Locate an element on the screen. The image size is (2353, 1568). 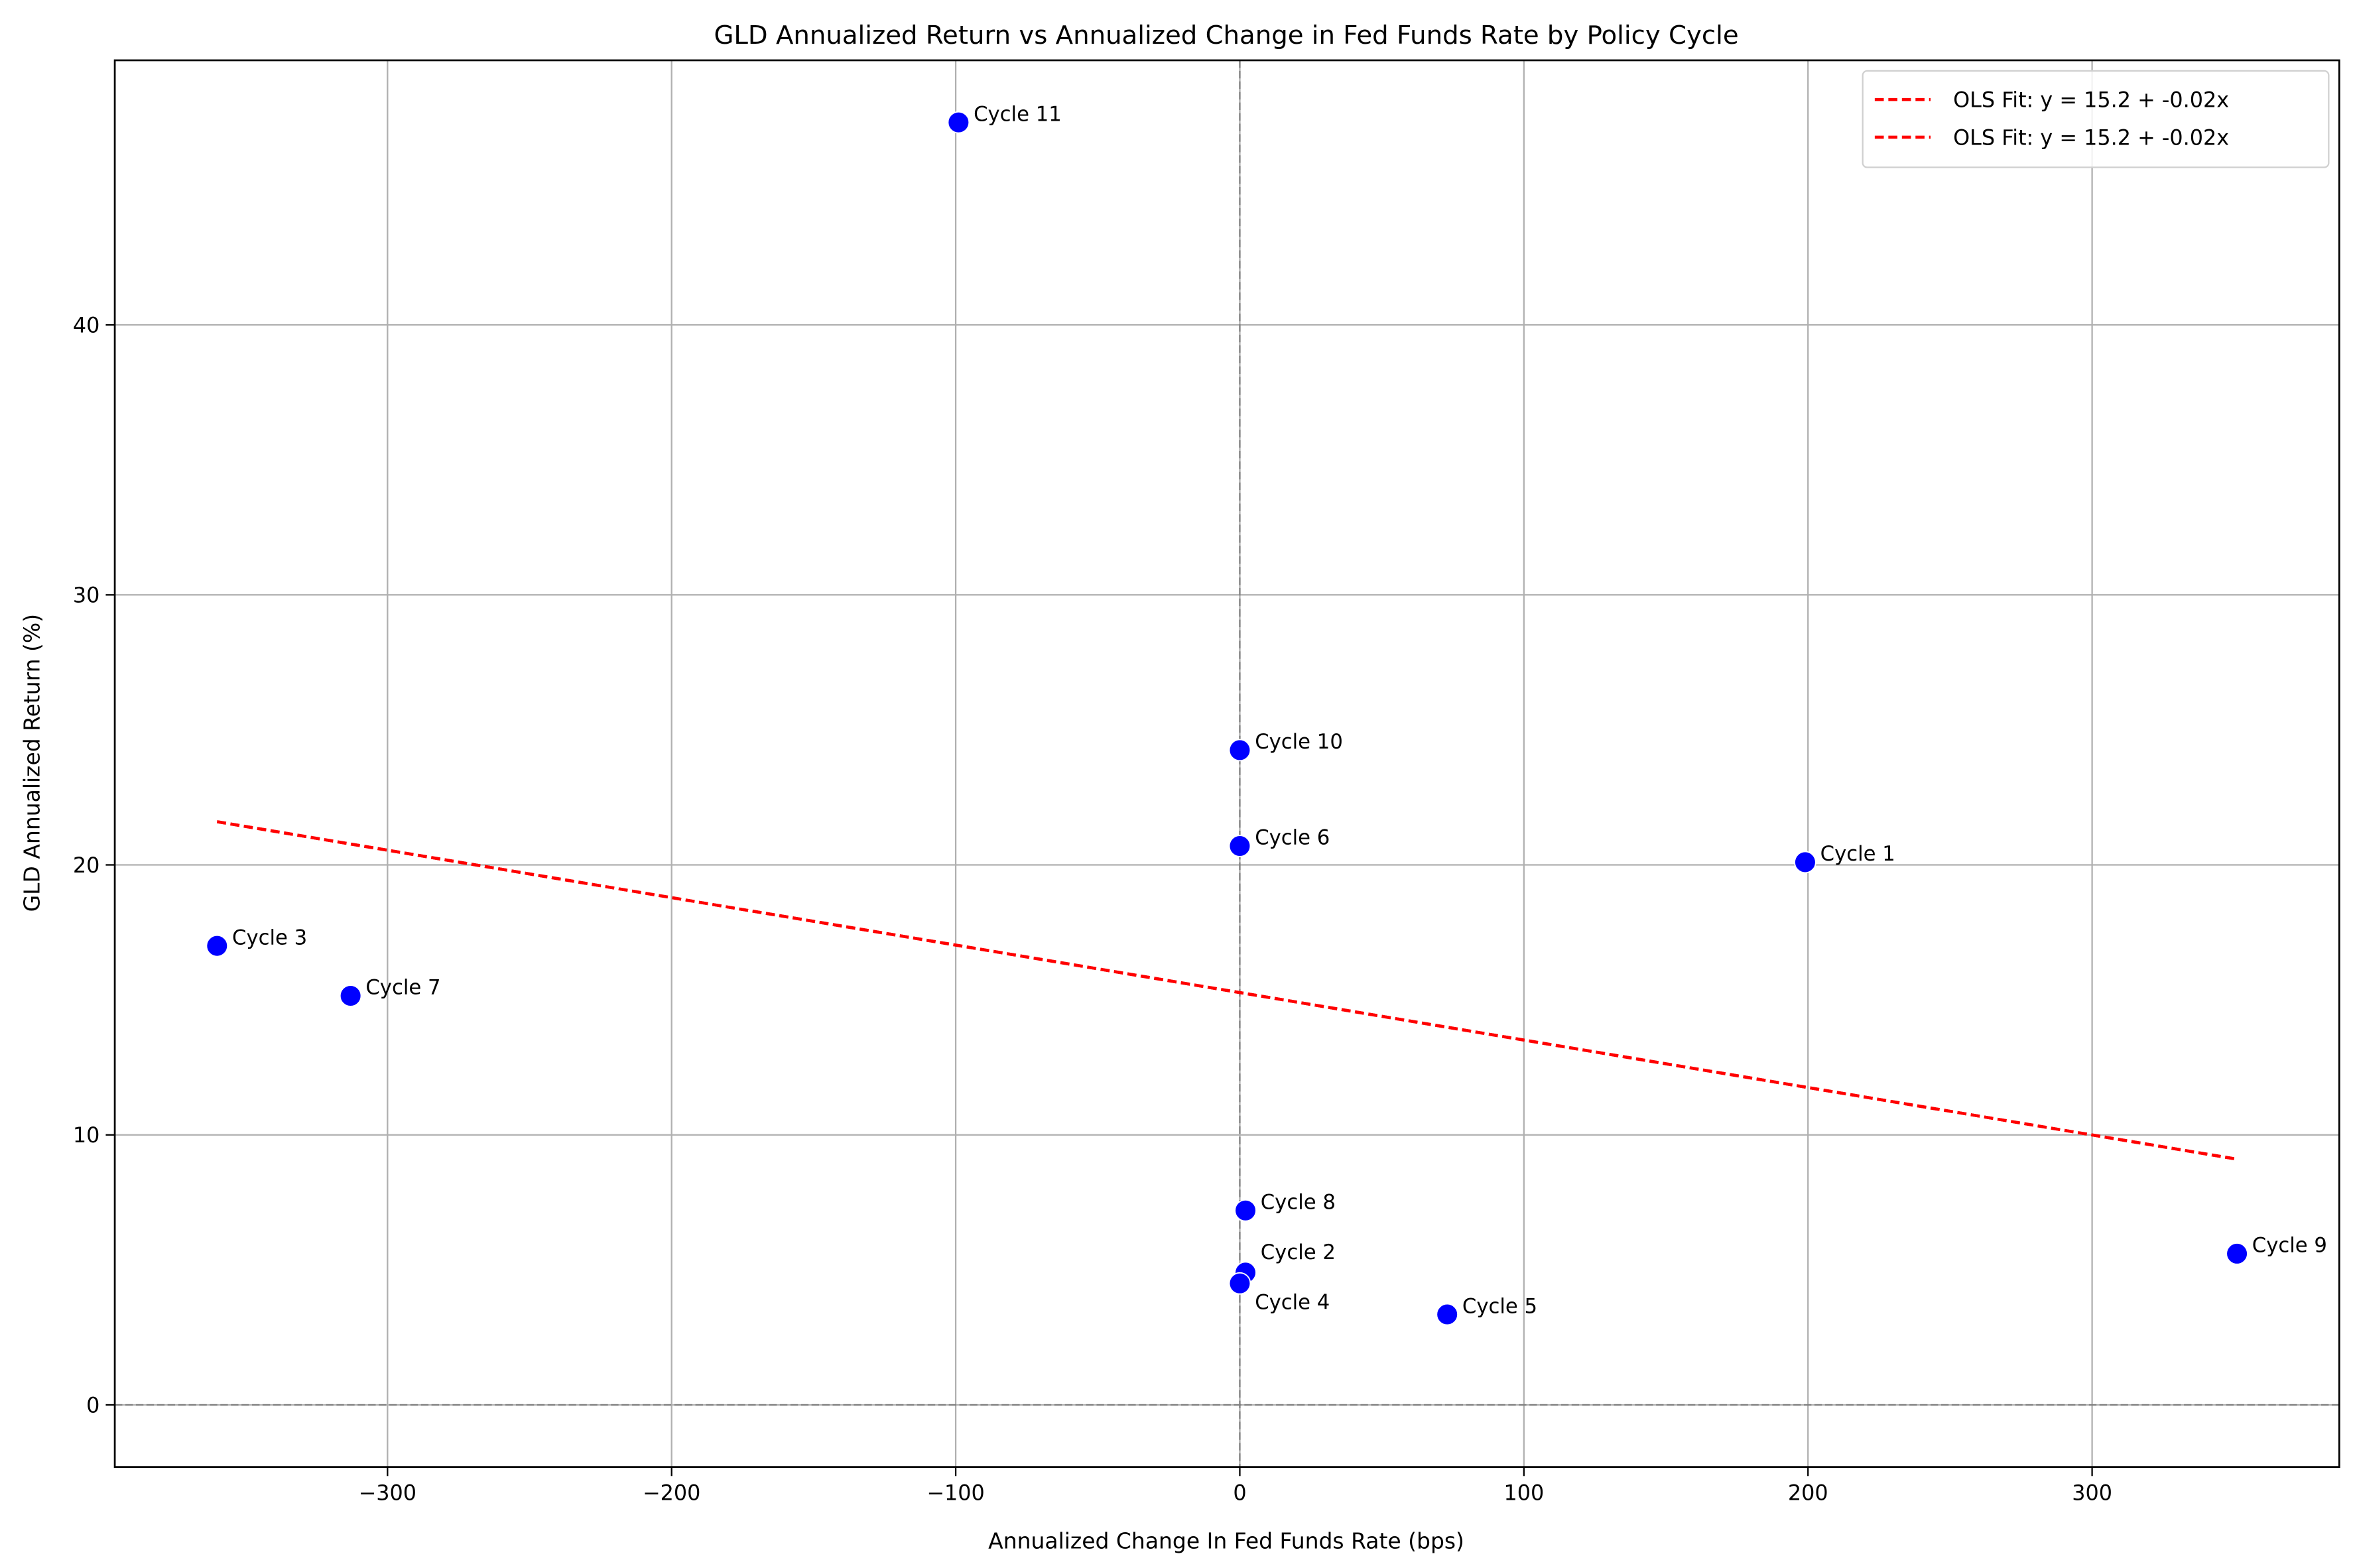
y-axis-label: GLD Annualized Return (%) is located at coordinates (31, 763).